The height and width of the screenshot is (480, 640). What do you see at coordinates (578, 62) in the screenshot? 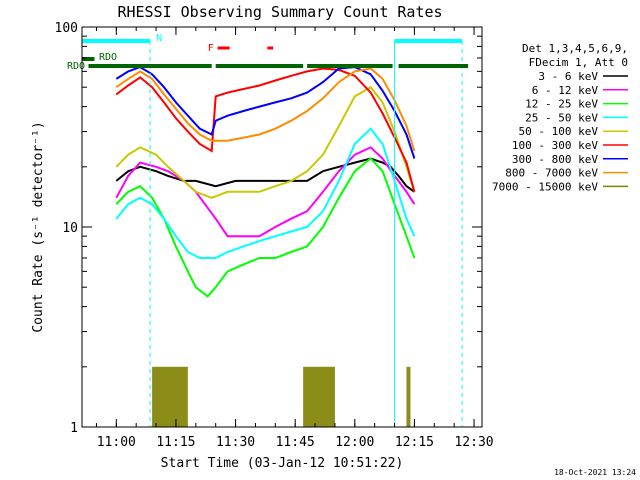
I see `legend-header-line-2: FDecim 1, Att 0` at bounding box center [578, 62].